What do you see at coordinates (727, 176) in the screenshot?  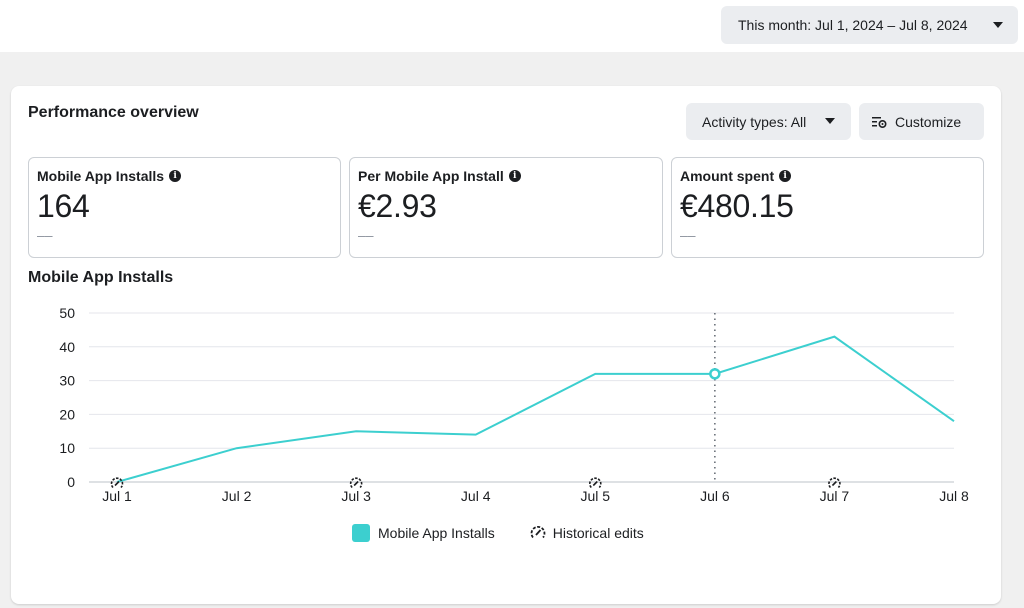 I see `metric-label: Amount spent` at bounding box center [727, 176].